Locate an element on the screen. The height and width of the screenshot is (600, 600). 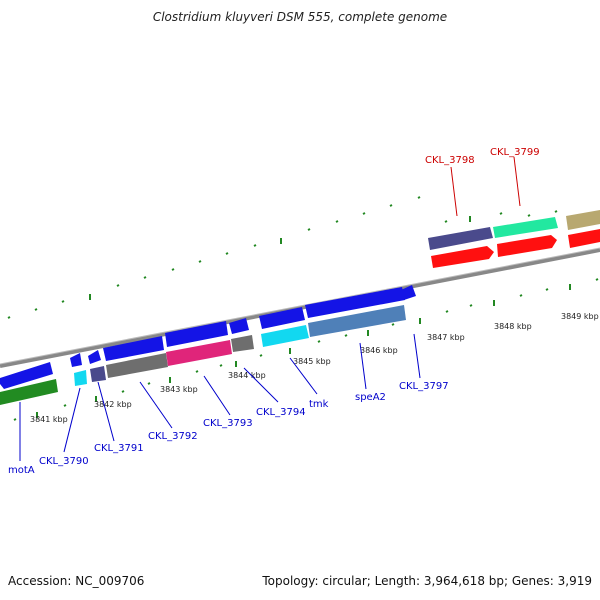
gene-label-CKL_3793: CKL_3793 is located at coordinates (228, 423).